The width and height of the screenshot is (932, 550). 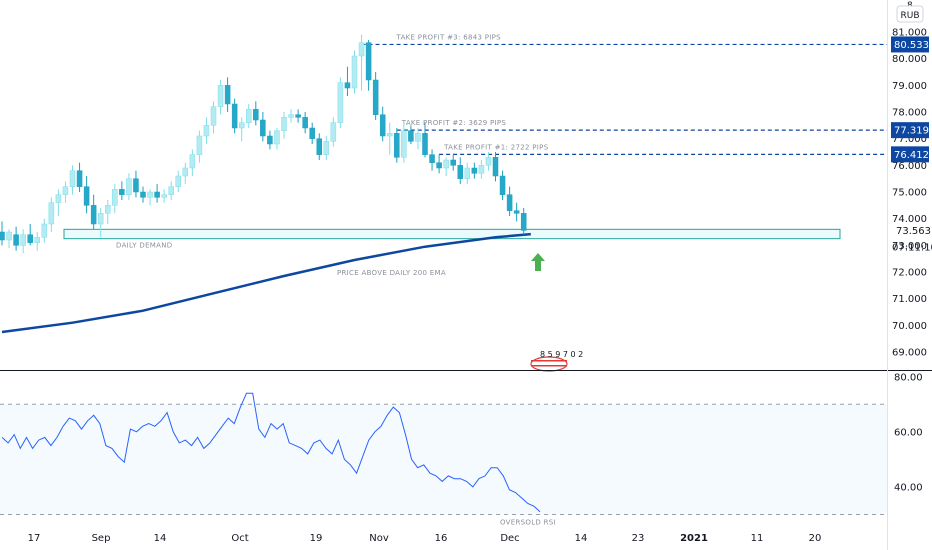 I want to click on currency-button: RUB, so click(x=910, y=14).